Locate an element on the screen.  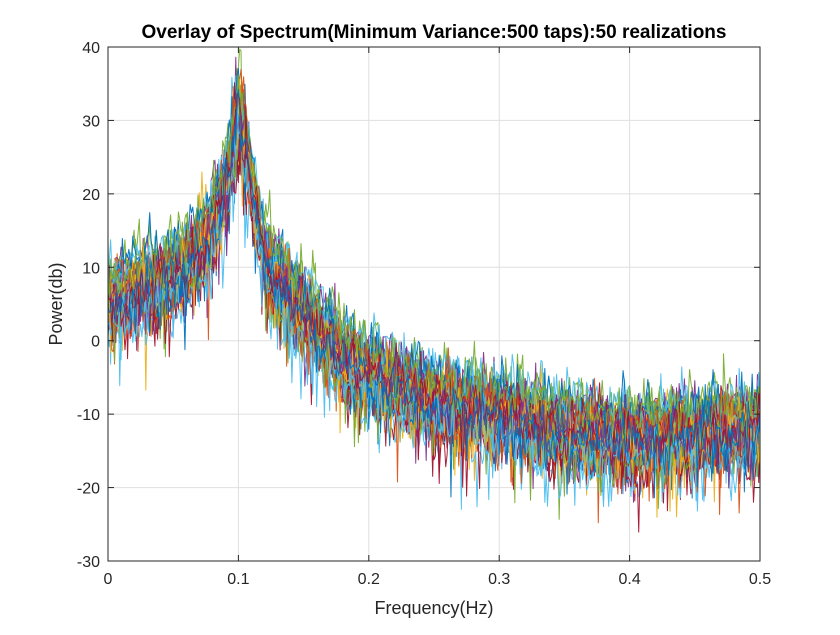
x-axis-label: Frequency(Hz) is located at coordinates (433, 608).